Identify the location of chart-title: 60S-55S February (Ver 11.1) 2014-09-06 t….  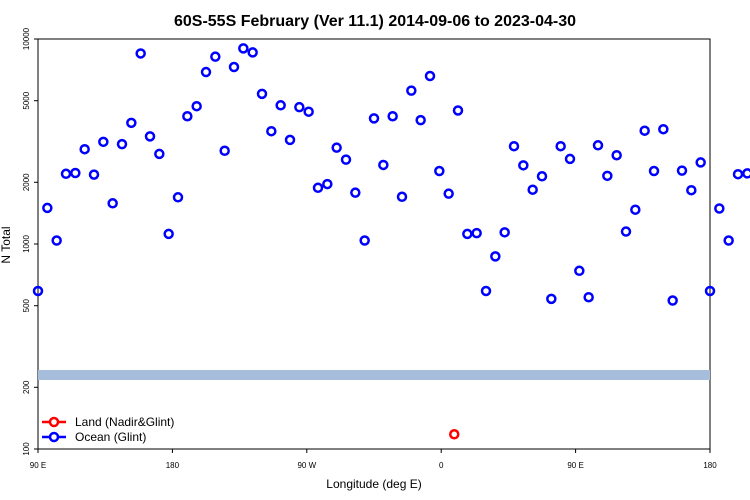
(375, 21).